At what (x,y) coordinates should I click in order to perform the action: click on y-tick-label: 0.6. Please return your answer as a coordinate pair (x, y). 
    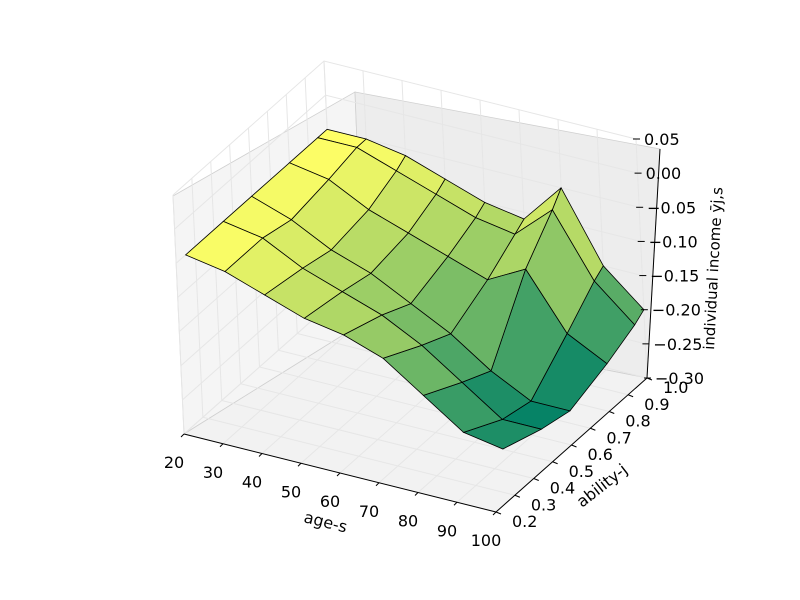
    Looking at the image, I should click on (600, 454).